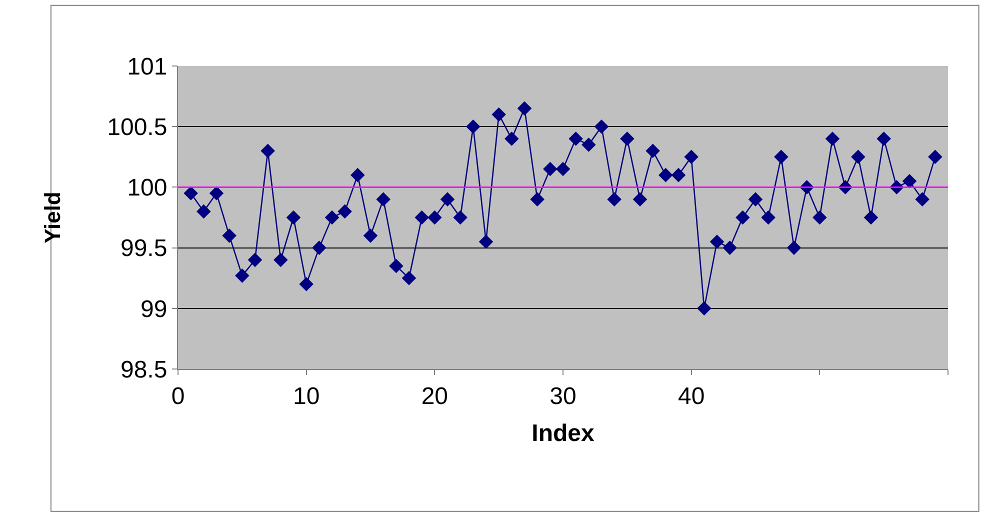  I want to click on x-axis-title: Index, so click(563, 434).